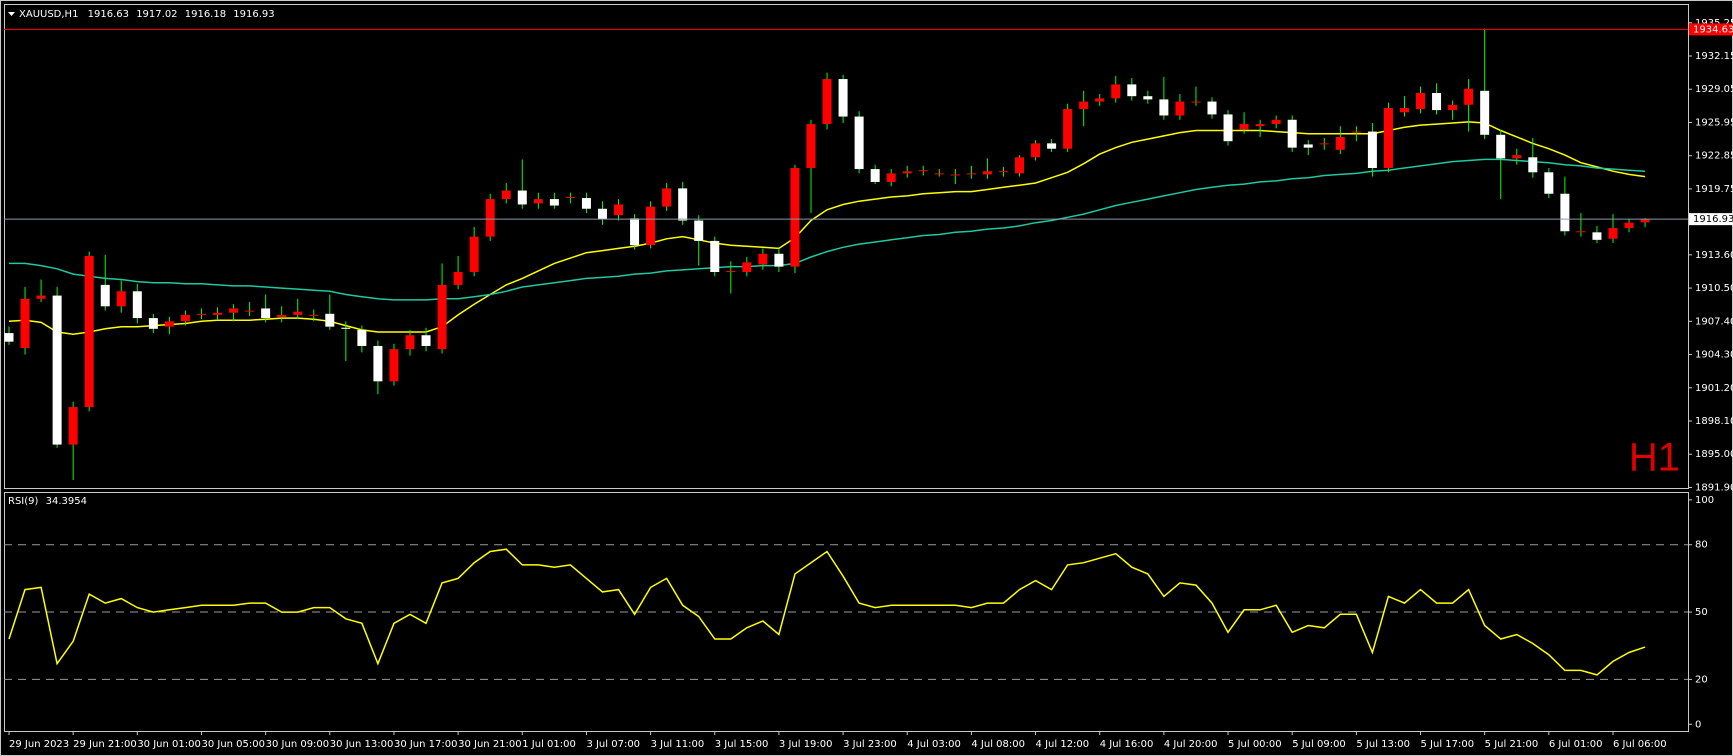 The image size is (1733, 756). What do you see at coordinates (1383, 744) in the screenshot?
I see `x-tick-label: 5 Jul 13:00` at bounding box center [1383, 744].